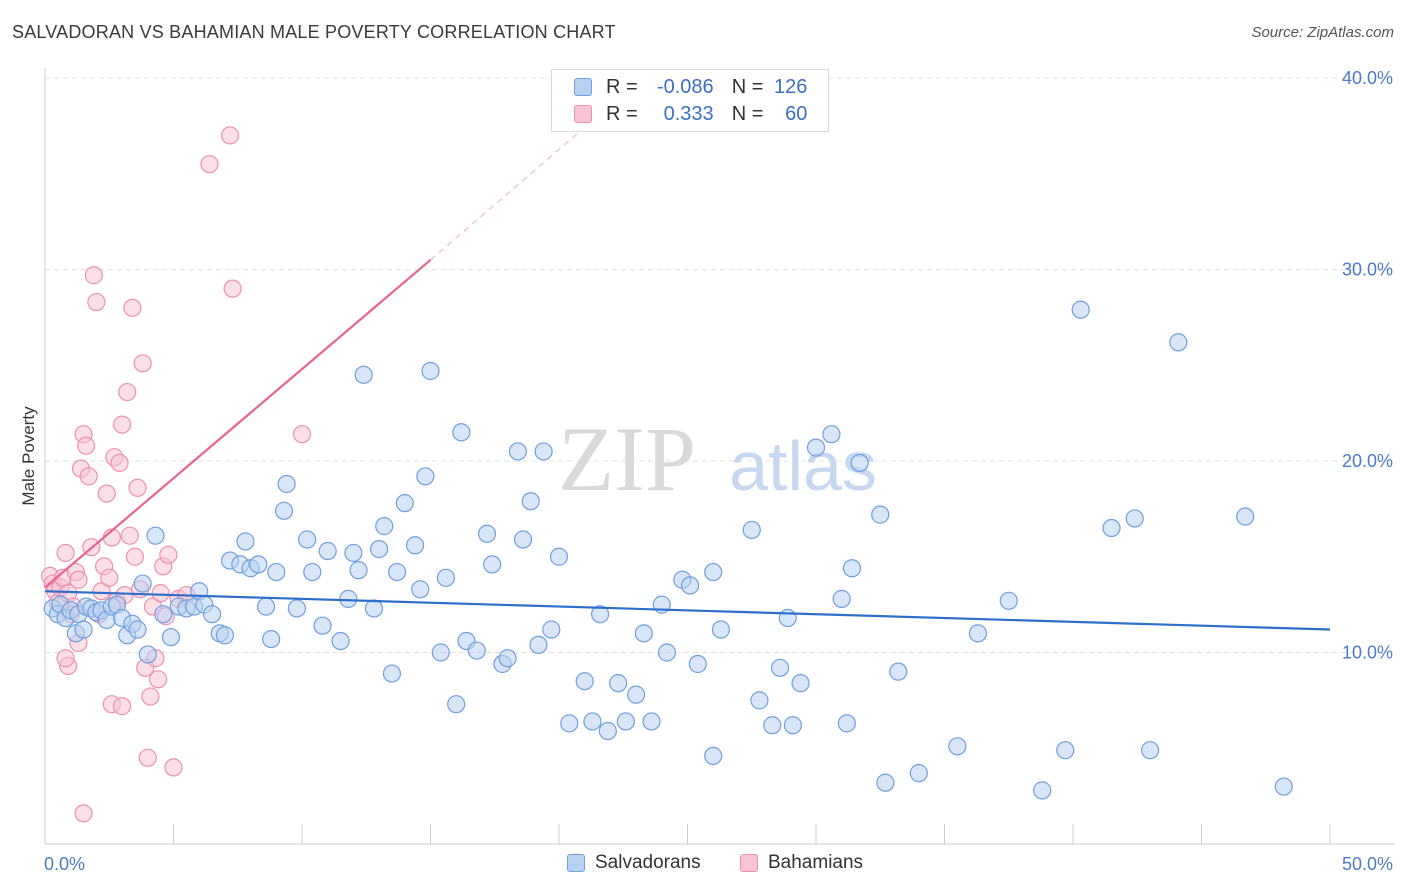 Image resolution: width=1406 pixels, height=892 pixels. I want to click on legend-r-value: 0.333, so click(688, 113).